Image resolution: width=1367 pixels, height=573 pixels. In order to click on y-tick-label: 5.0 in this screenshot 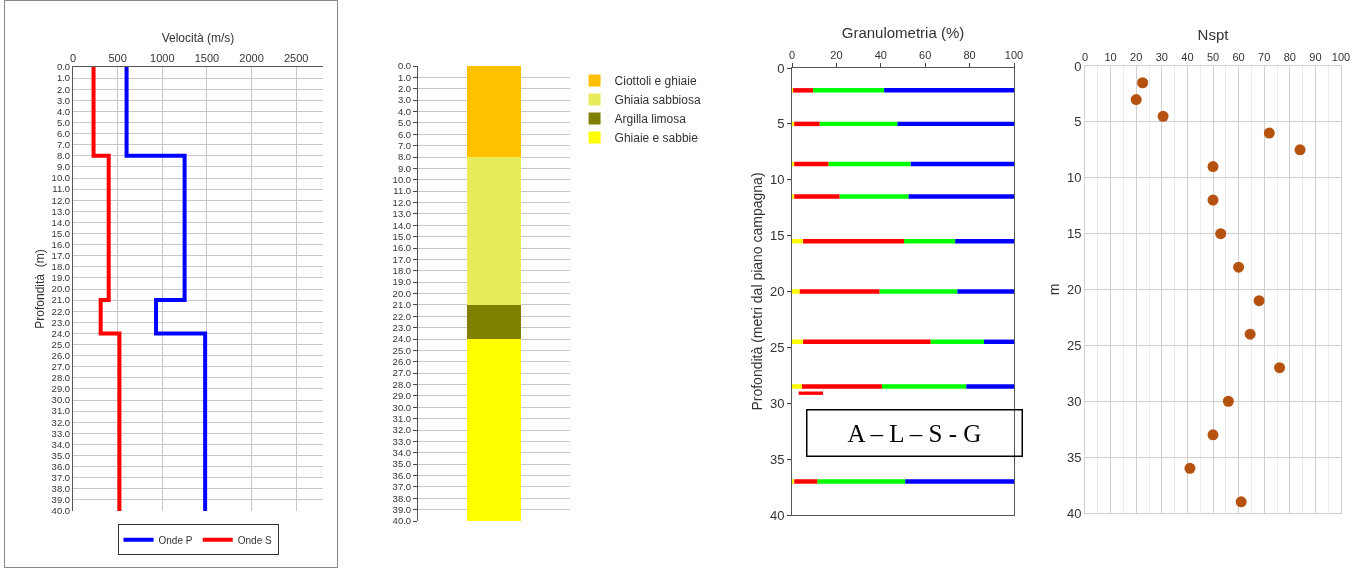, I will do `click(63, 122)`.